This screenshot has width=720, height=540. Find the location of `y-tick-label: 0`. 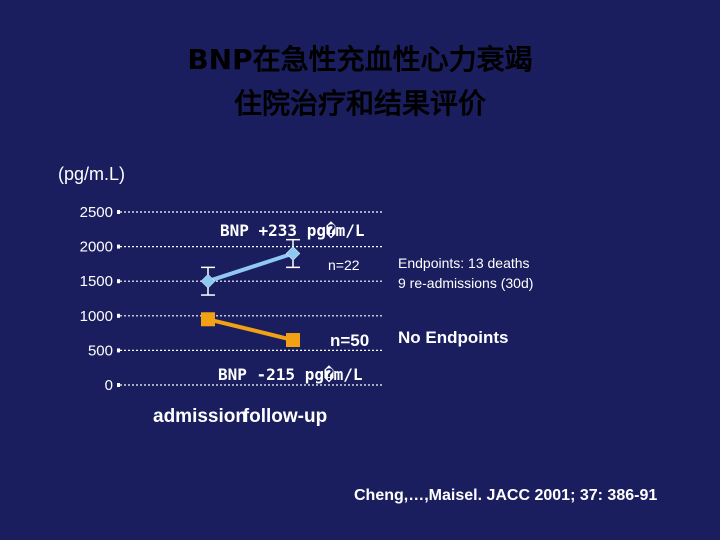

y-tick-label: 0 is located at coordinates (109, 385).